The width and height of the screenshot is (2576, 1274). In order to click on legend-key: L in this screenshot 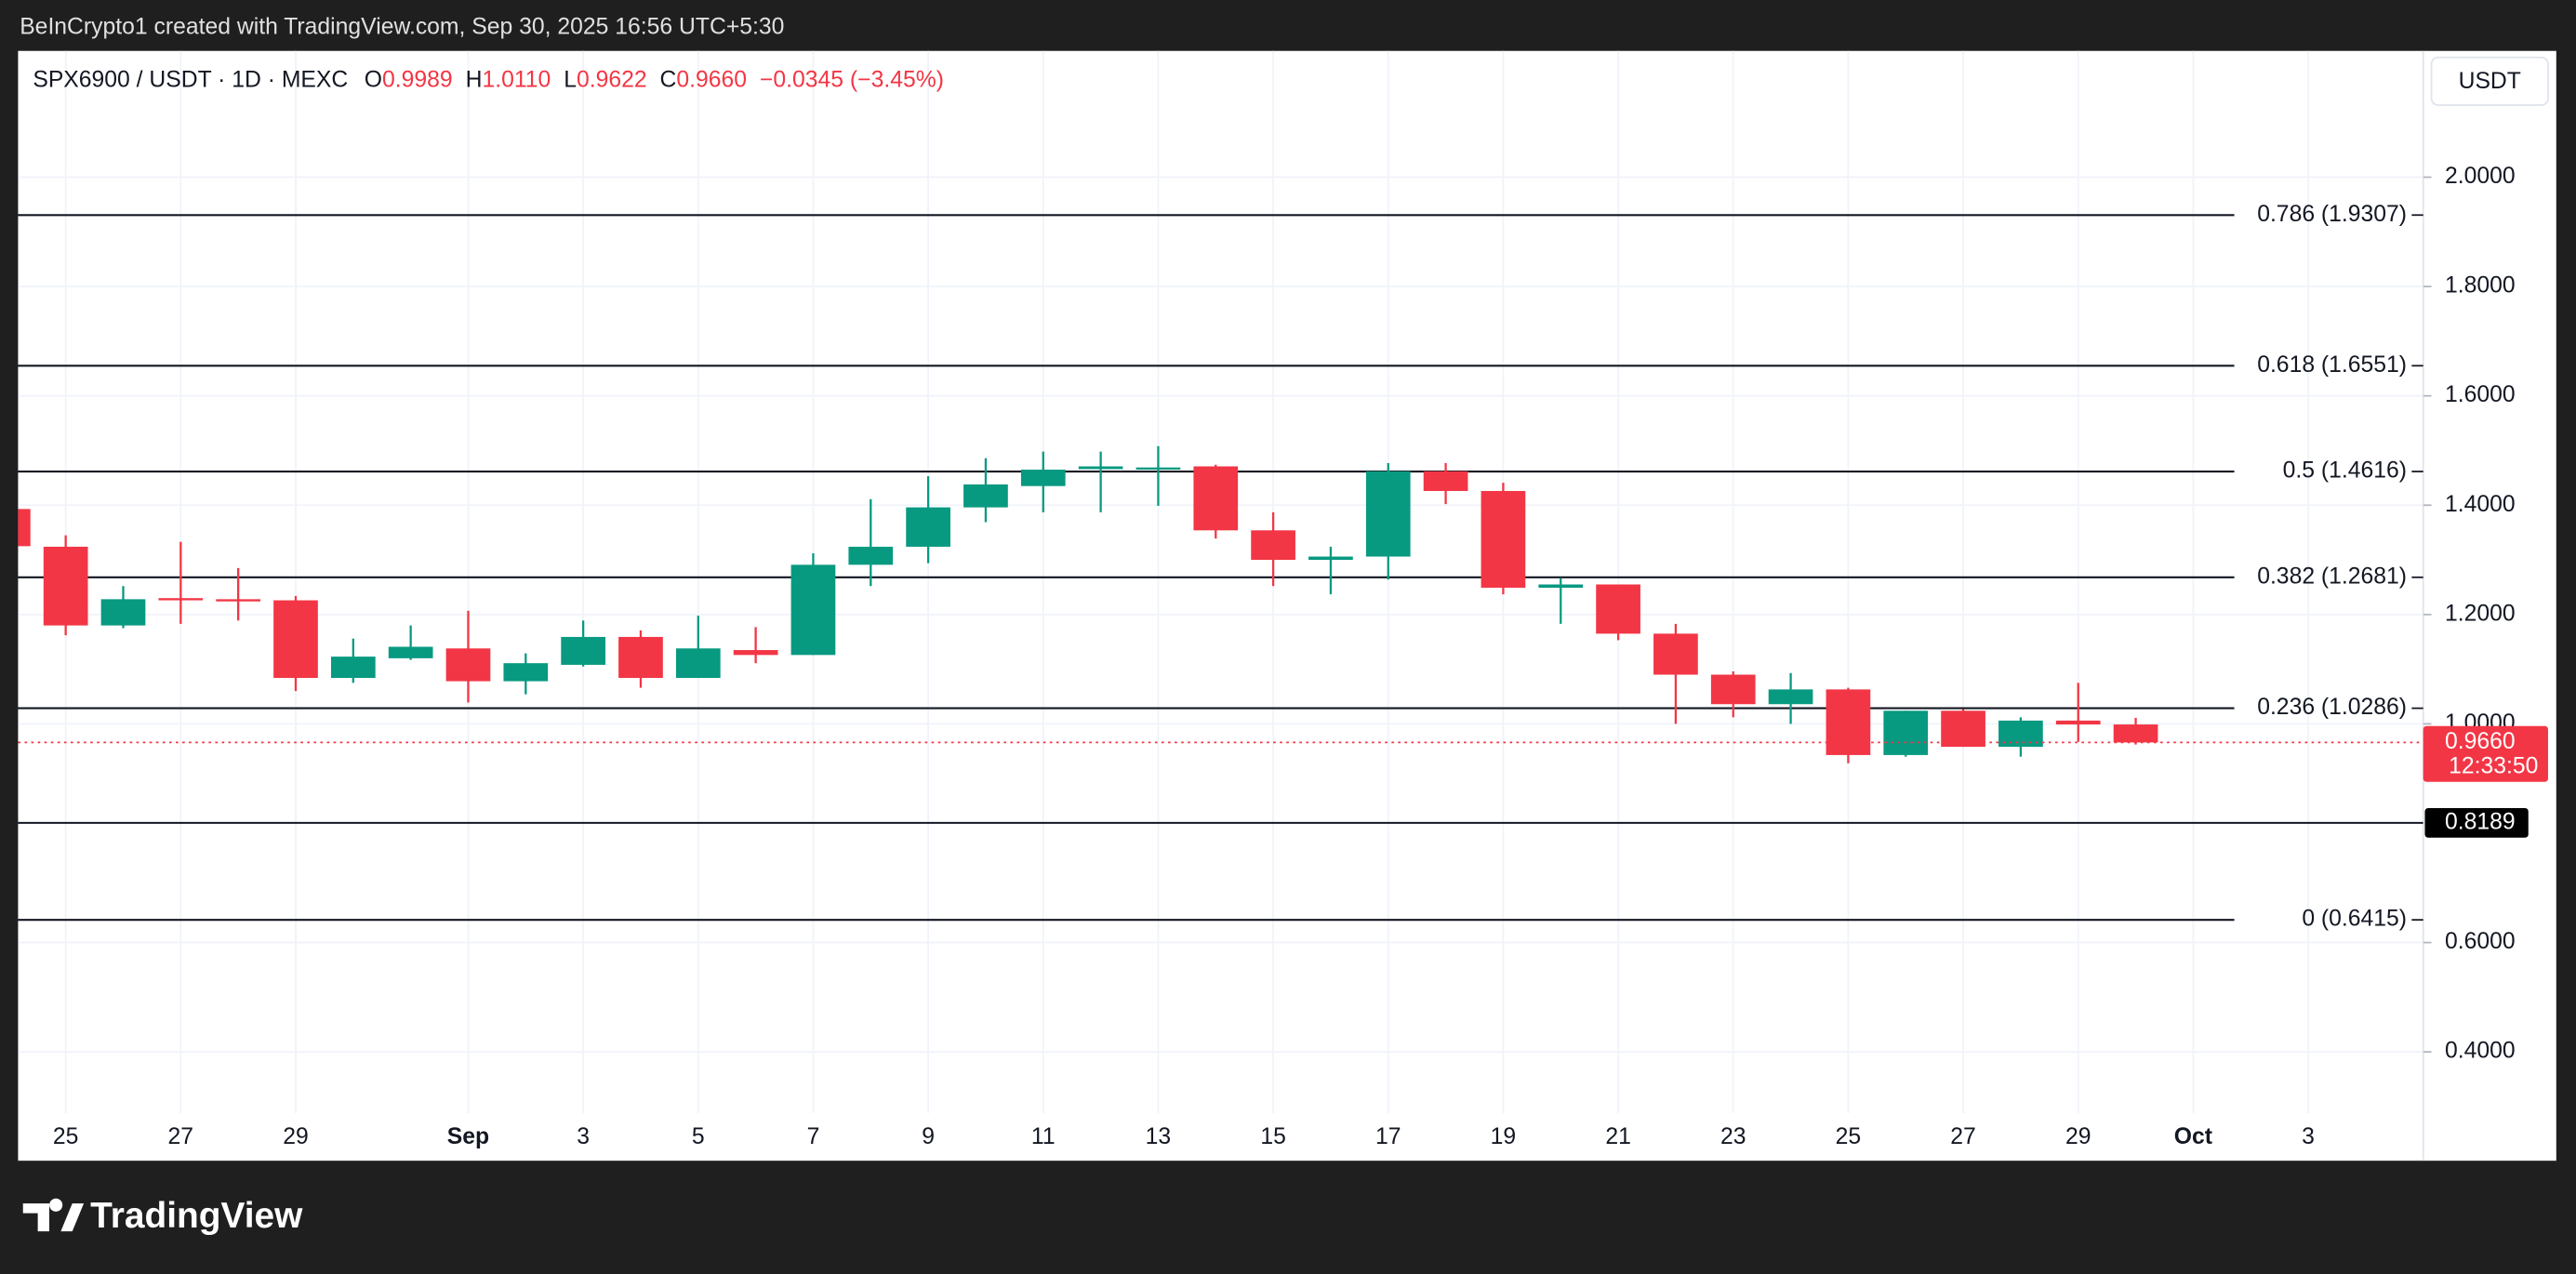, I will do `click(570, 79)`.